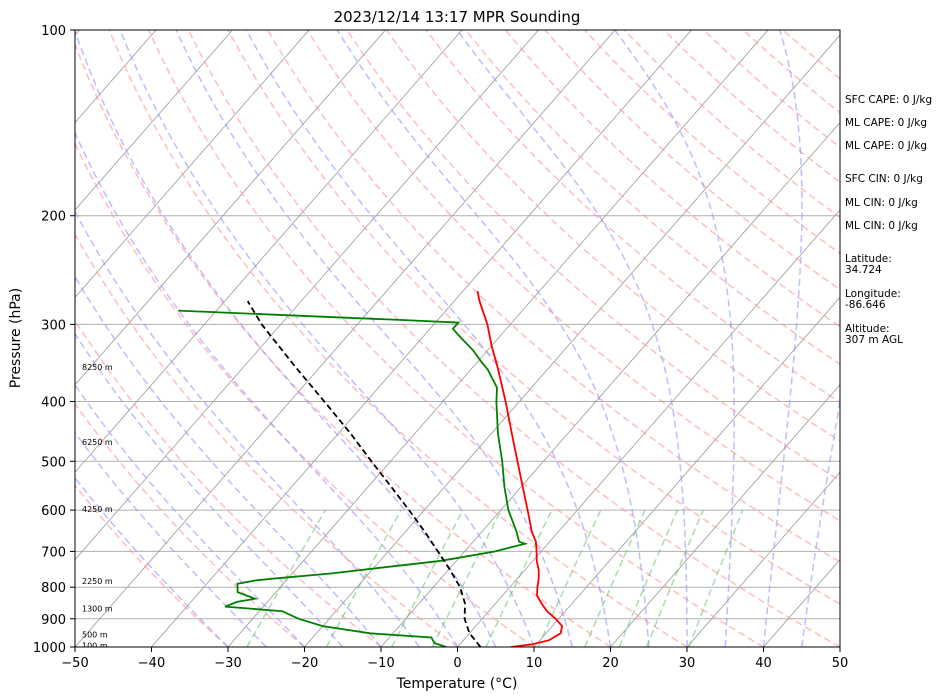 The image size is (947, 700). What do you see at coordinates (380, 663) in the screenshot?
I see `x-tick-label: −10` at bounding box center [380, 663].